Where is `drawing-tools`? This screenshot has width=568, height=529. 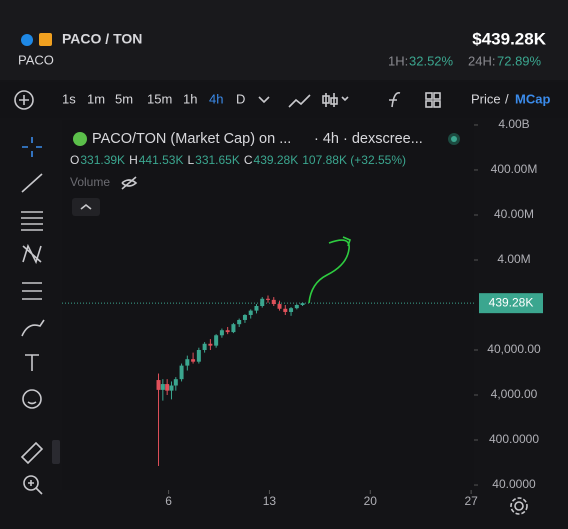
drawing-tools is located at coordinates (32, 316).